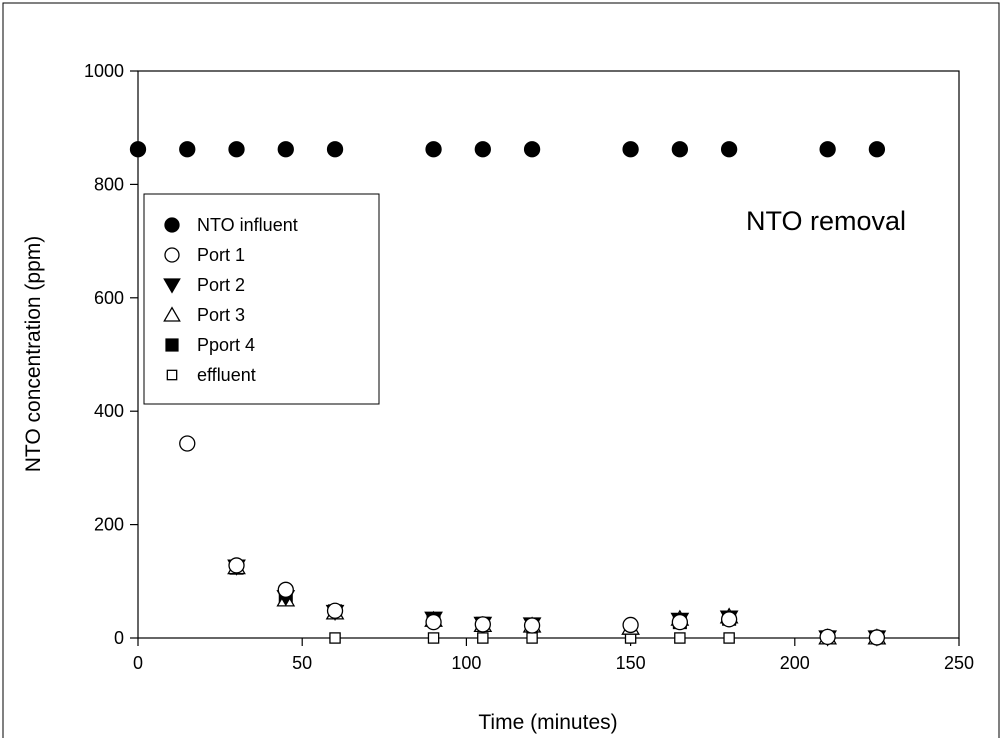 The height and width of the screenshot is (738, 1003). I want to click on legend-label: Port 1, so click(221, 255).